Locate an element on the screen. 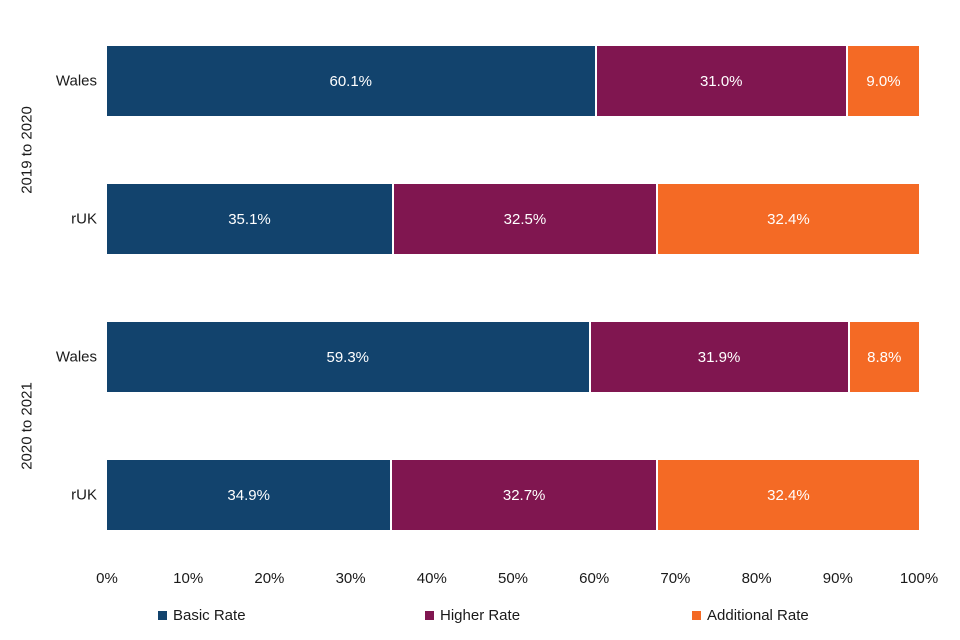 The width and height of the screenshot is (960, 640). bar-segment: 31.0% is located at coordinates (720, 81).